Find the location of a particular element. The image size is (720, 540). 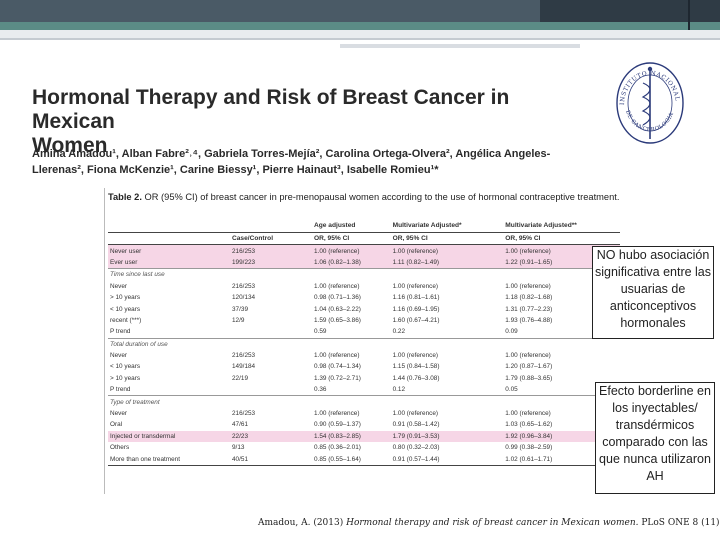

citation-prefix: Amadou, A. (2013) is located at coordinates (302, 523).